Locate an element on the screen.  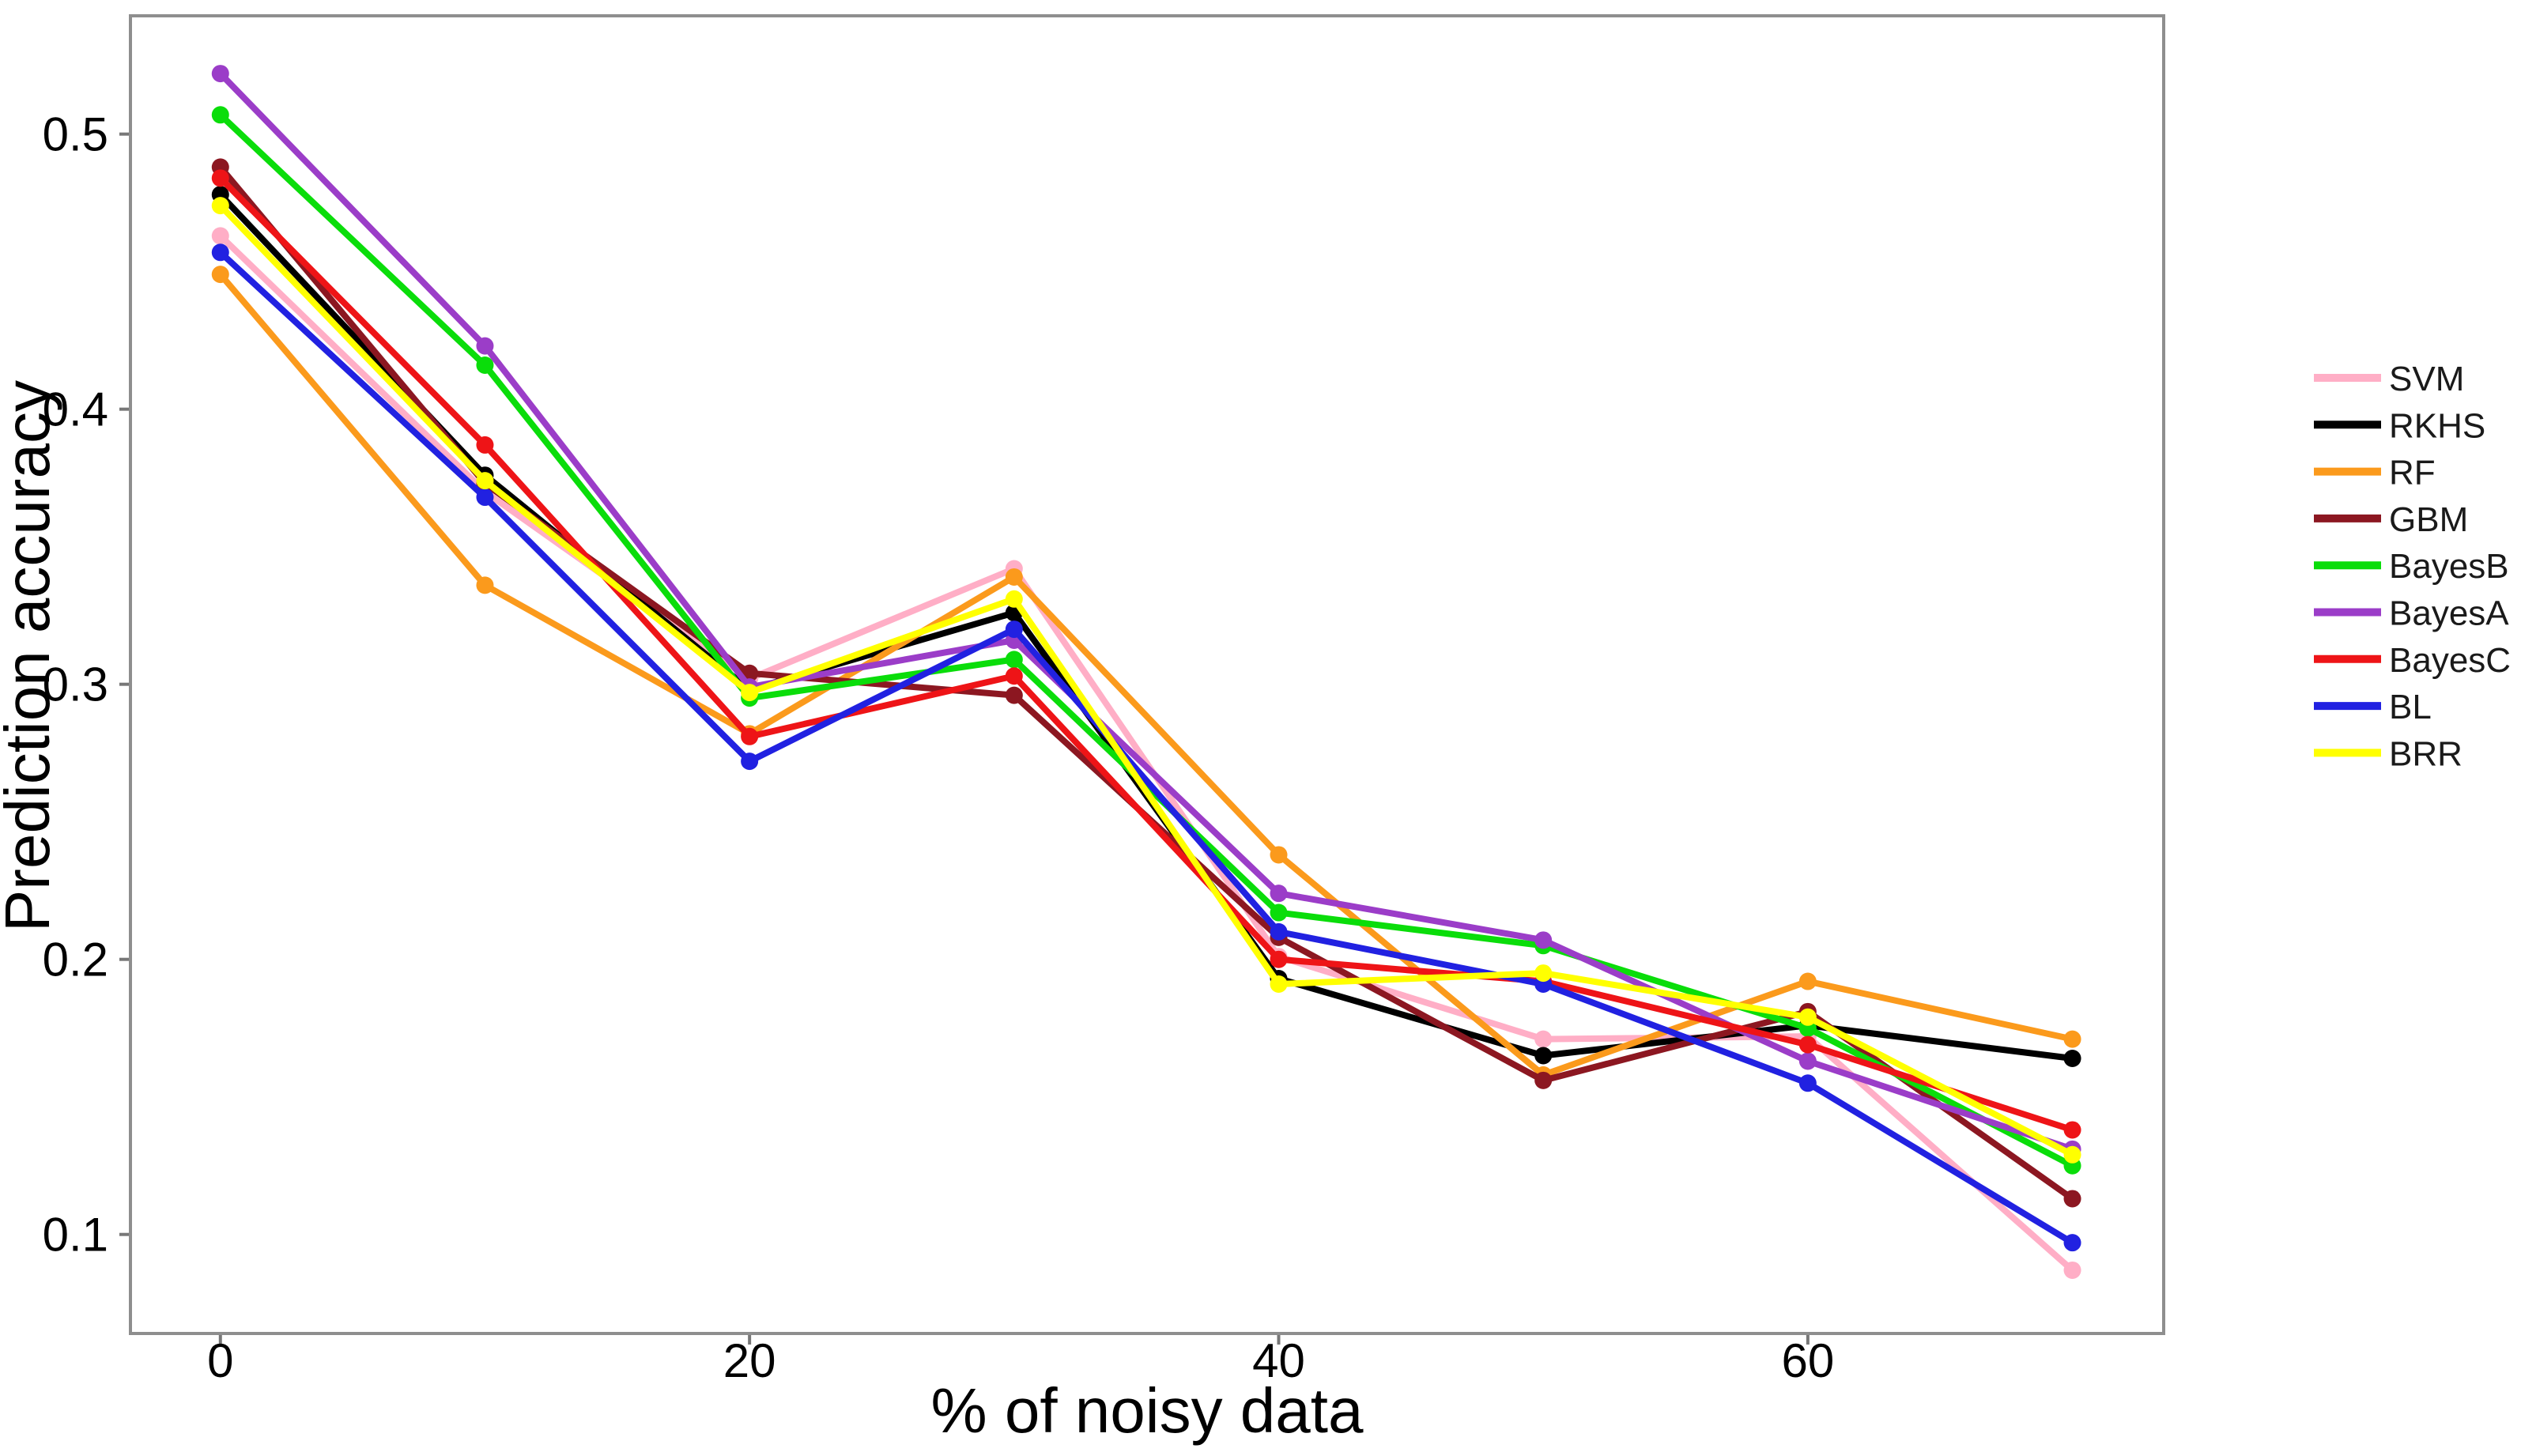
legend: SVM RKHS RF GBM BayesB BayesA BayesC BL BRR is located at coordinates (2412, 566).